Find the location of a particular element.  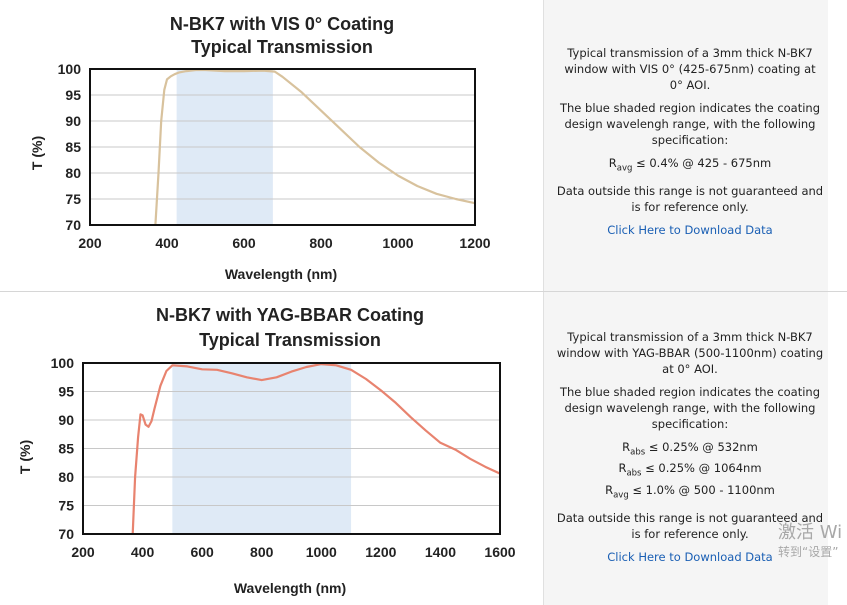

x-tick-label: 1600 is located at coordinates (499, 552).